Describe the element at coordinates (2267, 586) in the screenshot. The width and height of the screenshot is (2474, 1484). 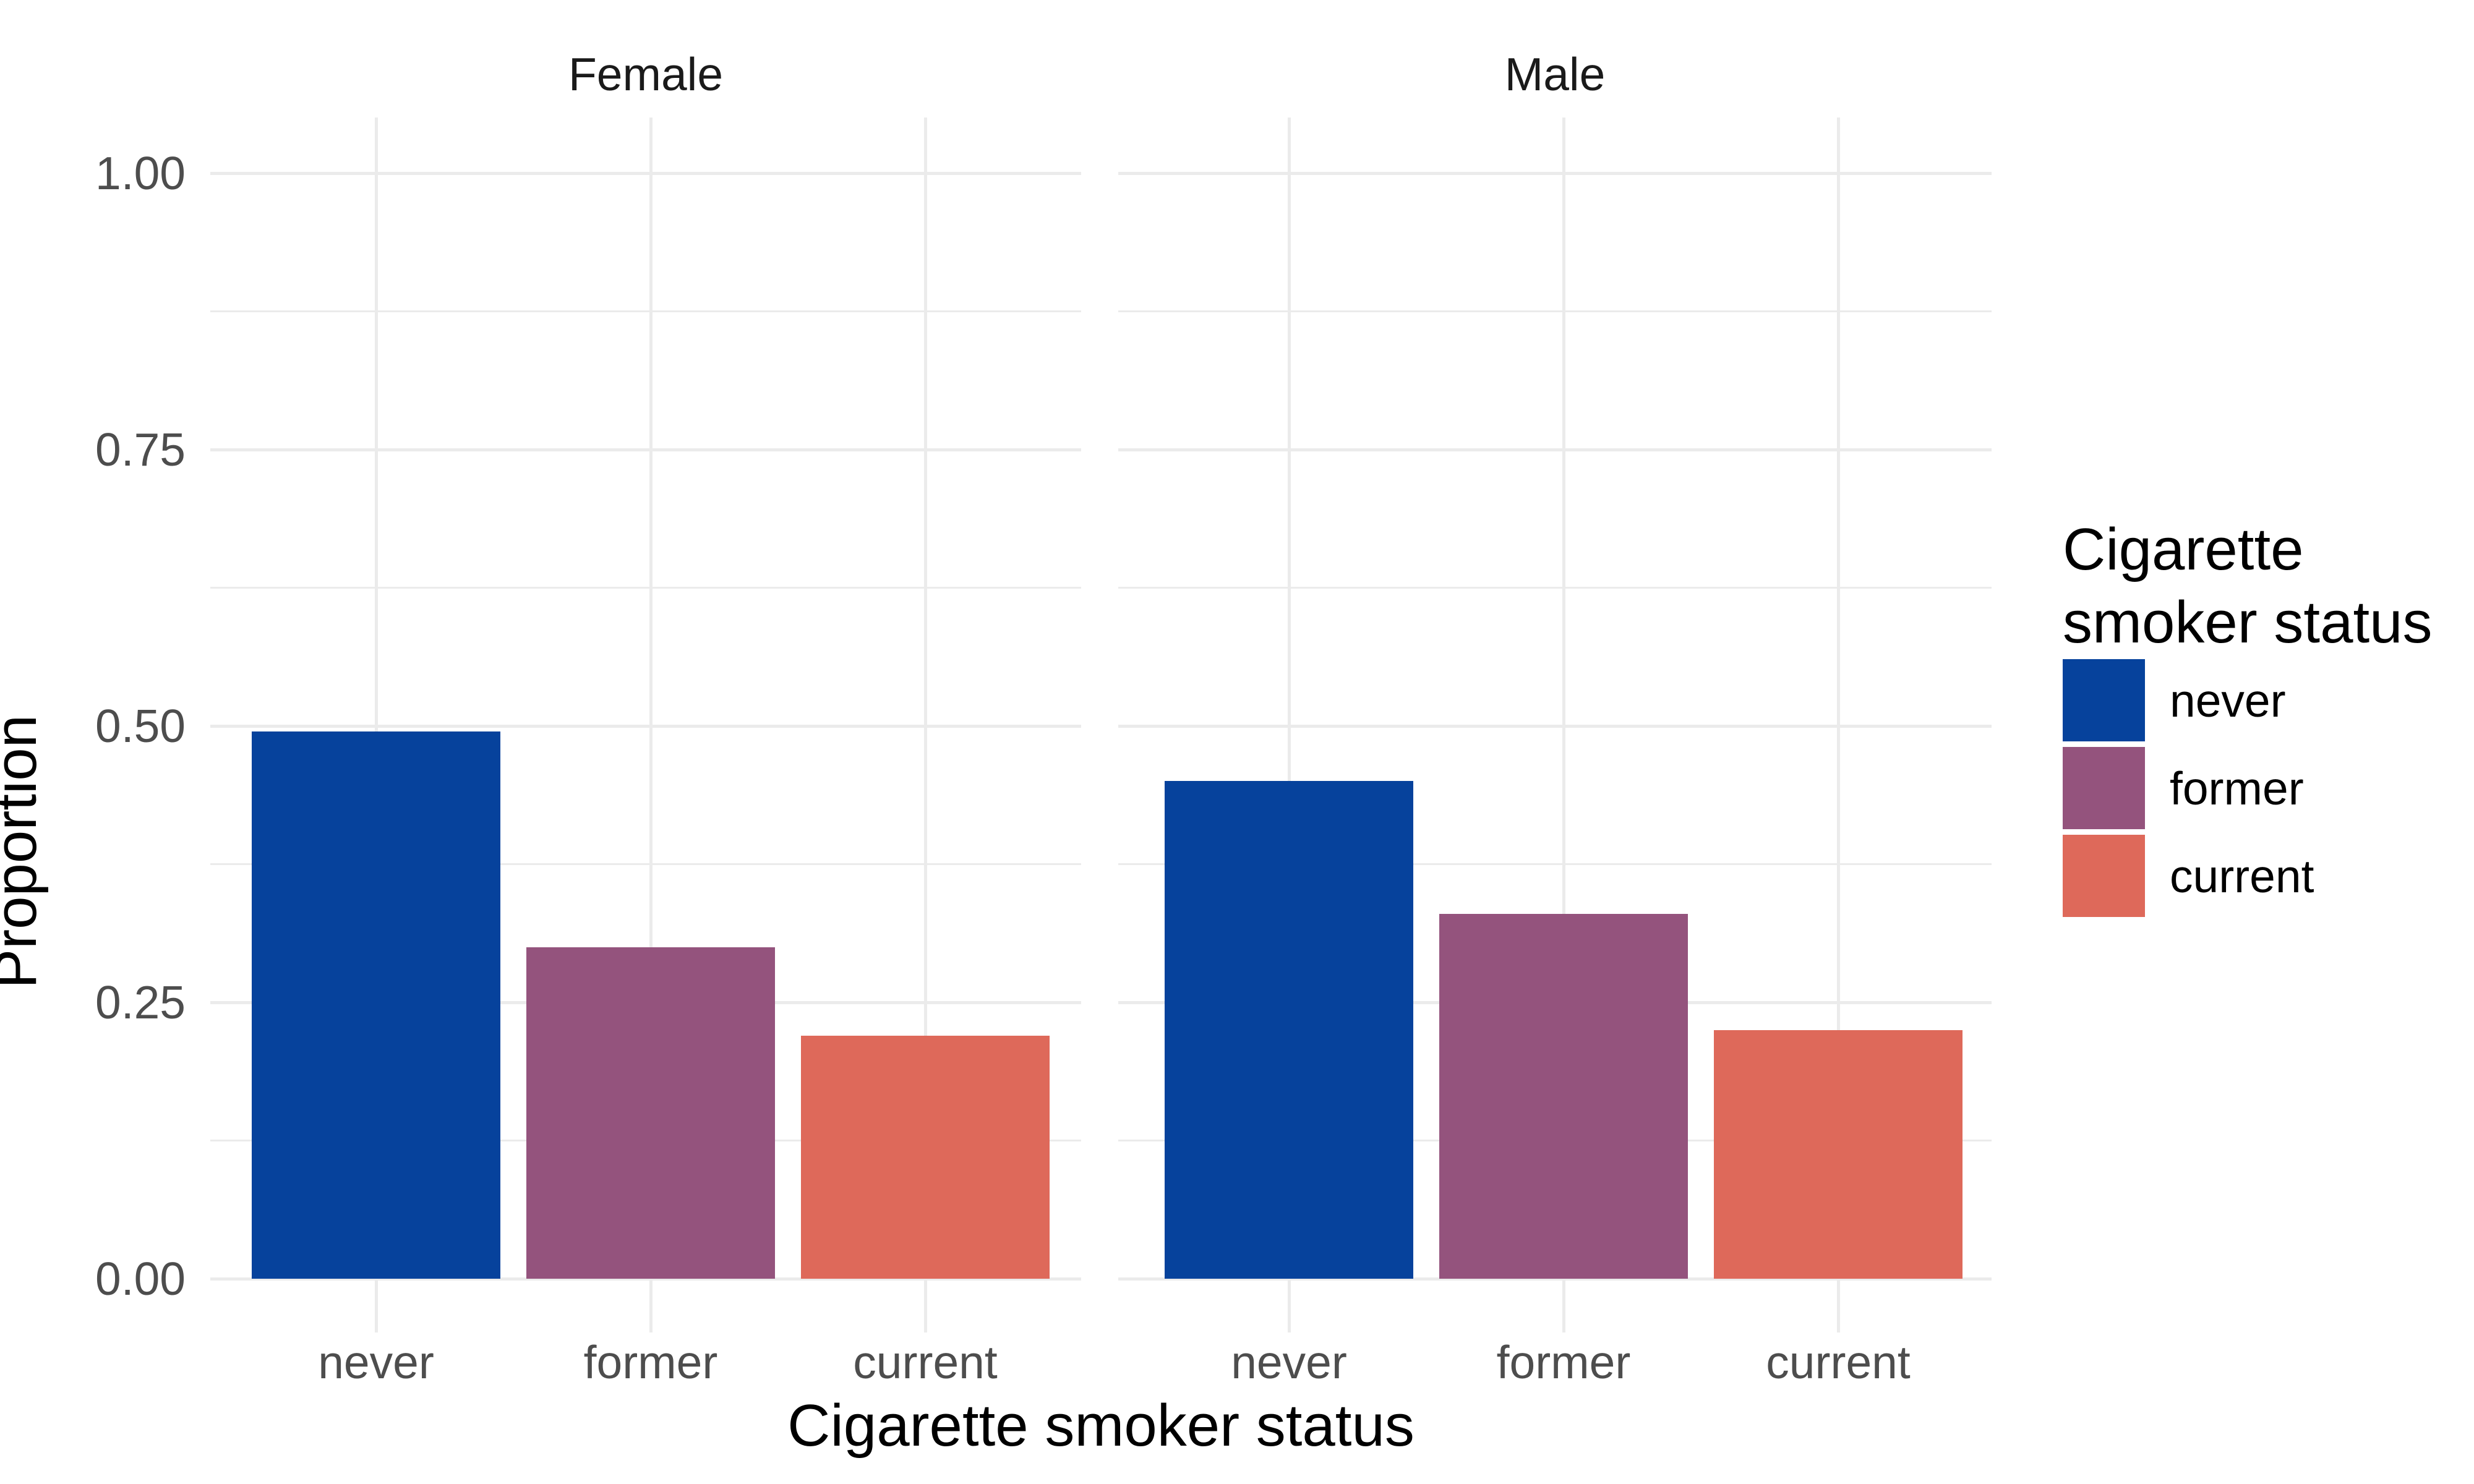
I see `legend-title: Cigarette smoker status` at that location.